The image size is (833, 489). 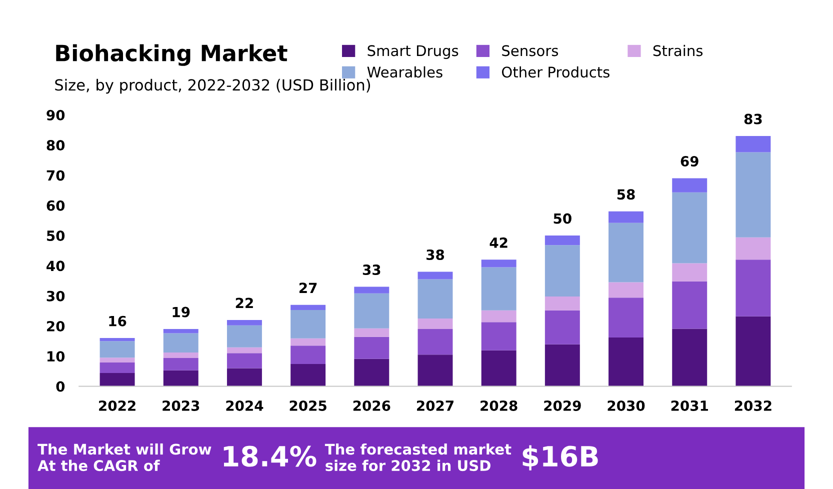 What do you see at coordinates (753, 119) in the screenshot?
I see `total-label: 83` at bounding box center [753, 119].